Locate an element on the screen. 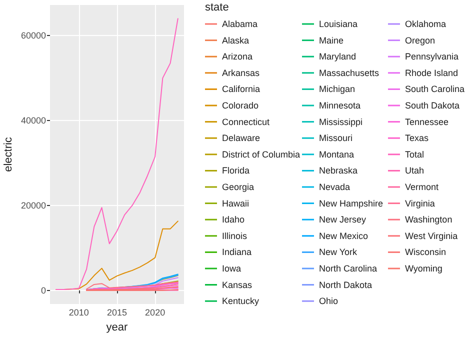 This screenshot has width=474, height=338. legend-label: Colorado is located at coordinates (240, 105).